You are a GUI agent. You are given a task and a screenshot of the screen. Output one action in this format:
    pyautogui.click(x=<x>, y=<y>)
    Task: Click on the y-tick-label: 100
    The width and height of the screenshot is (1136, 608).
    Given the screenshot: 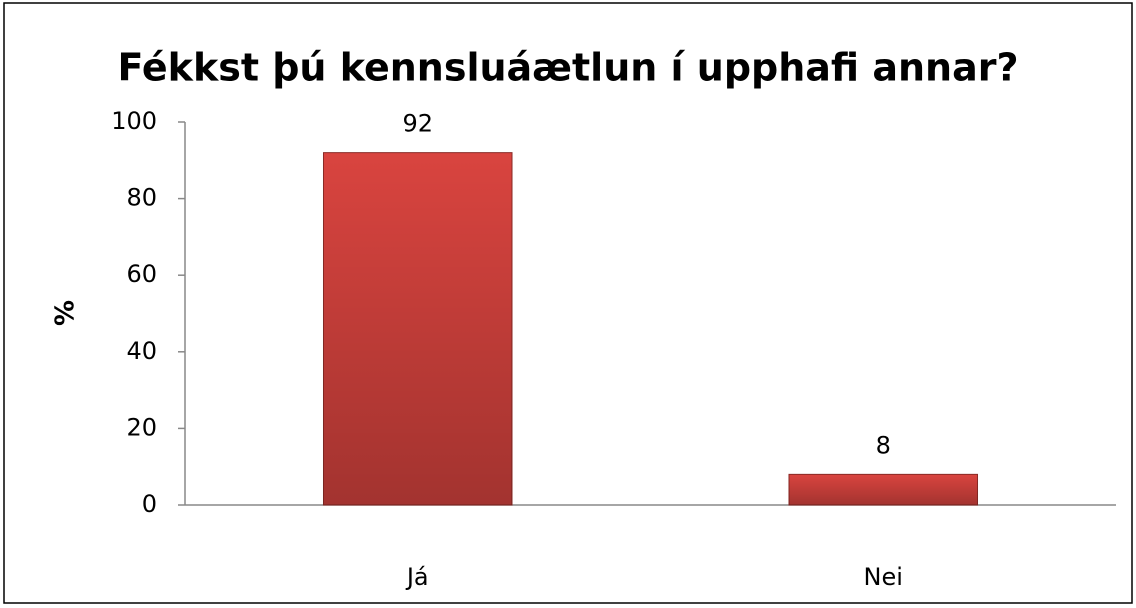 What is the action you would take?
    pyautogui.click(x=134, y=121)
    